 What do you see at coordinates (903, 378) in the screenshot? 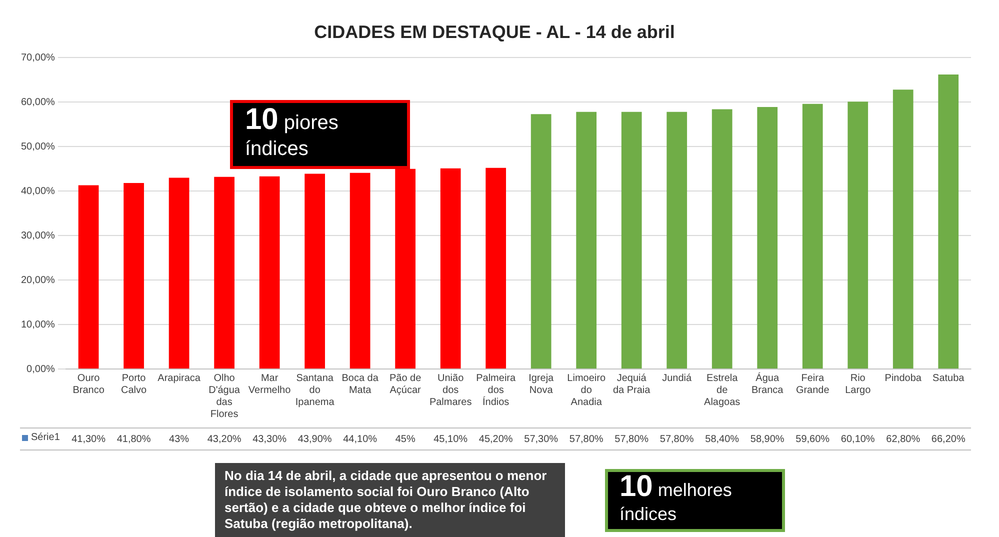
I see `x-tick-label: Pindoba` at bounding box center [903, 378].